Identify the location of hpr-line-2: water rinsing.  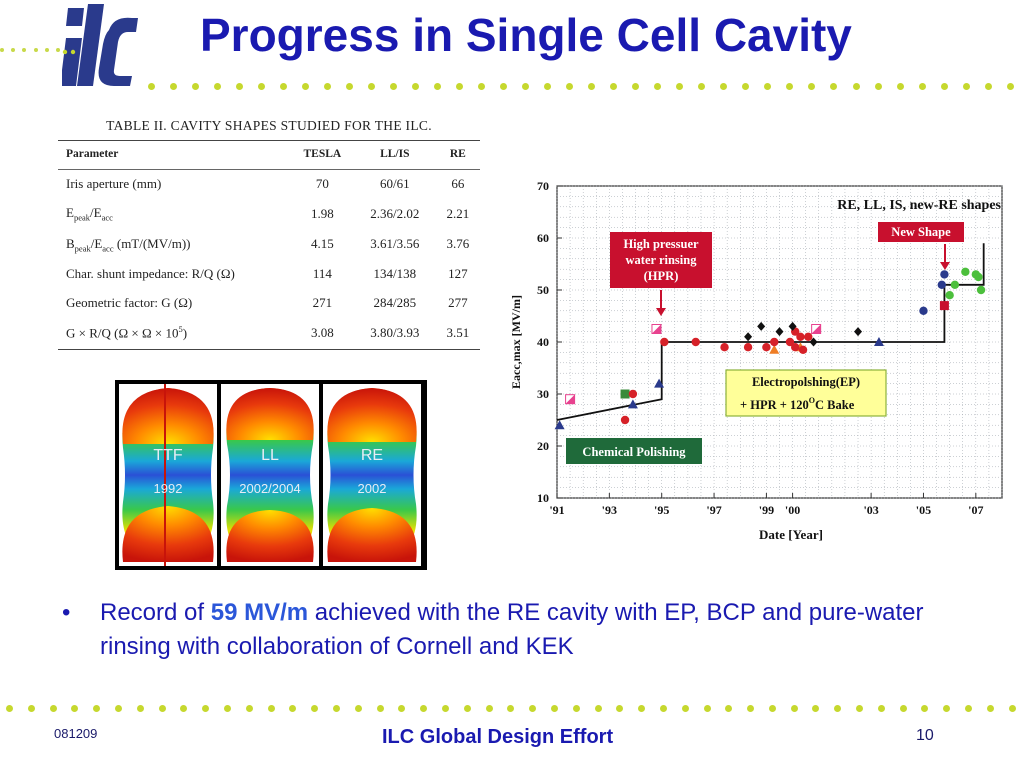
(662, 260).